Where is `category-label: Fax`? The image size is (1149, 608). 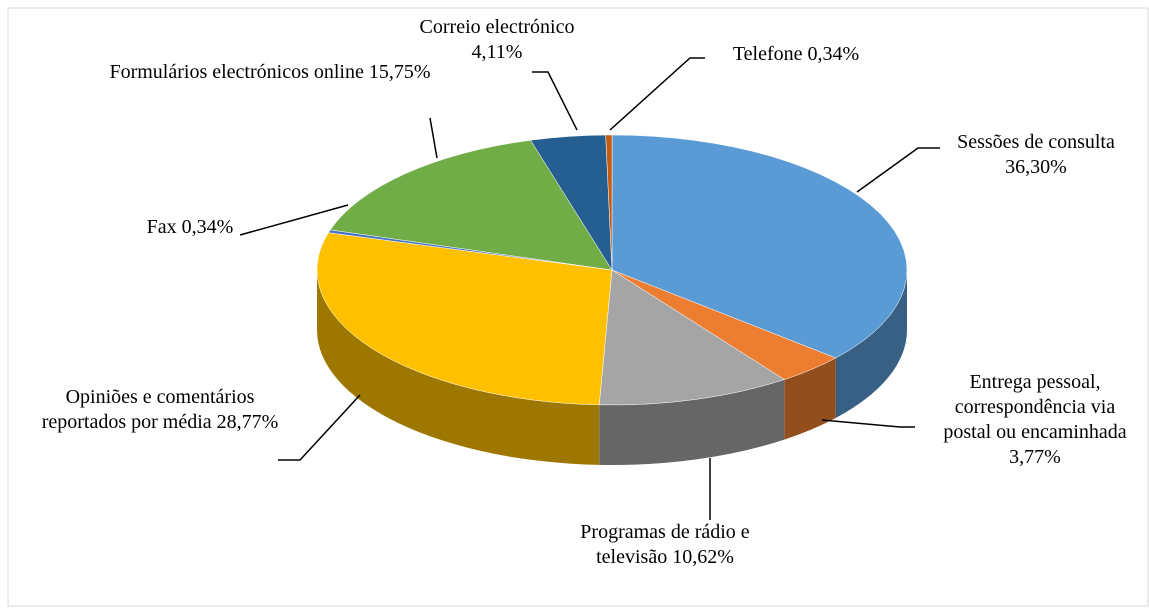 category-label: Fax is located at coordinates (161, 227).